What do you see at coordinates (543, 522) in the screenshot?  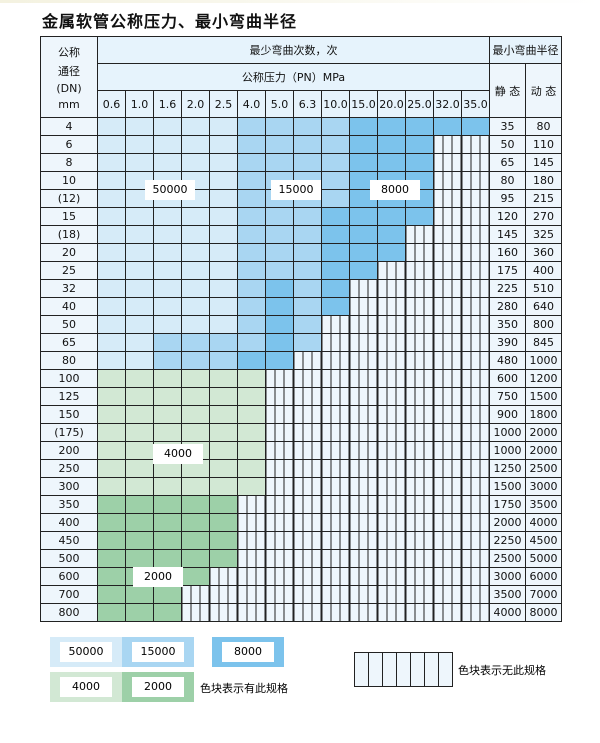 I see `dynamic-radius-cell: 4000` at bounding box center [543, 522].